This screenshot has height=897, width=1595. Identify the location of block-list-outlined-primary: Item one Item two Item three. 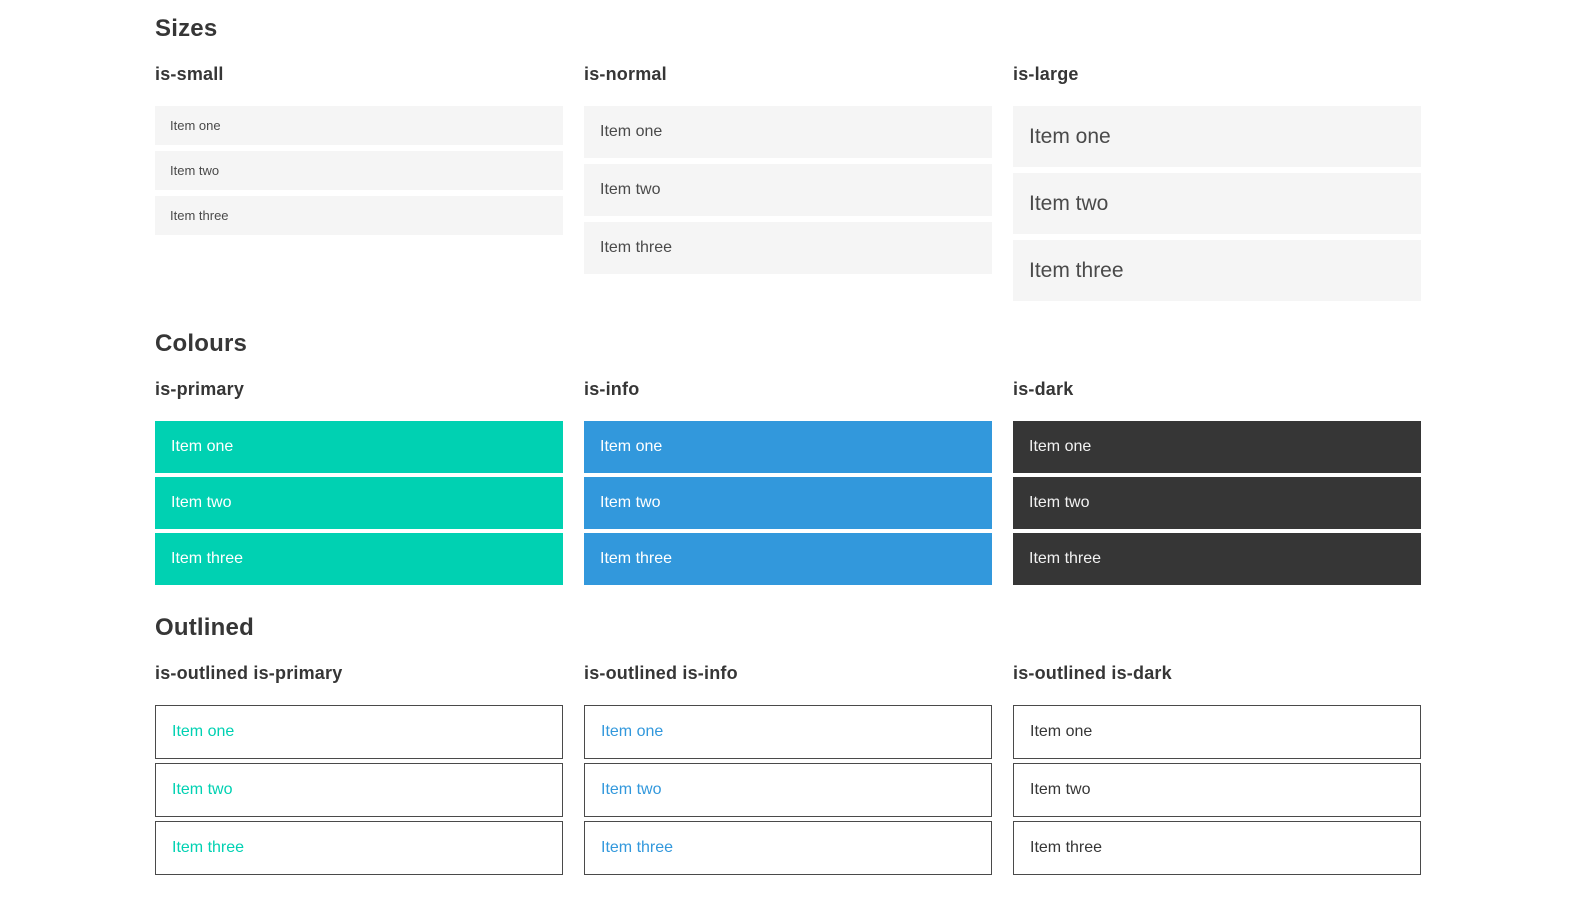
(359, 790).